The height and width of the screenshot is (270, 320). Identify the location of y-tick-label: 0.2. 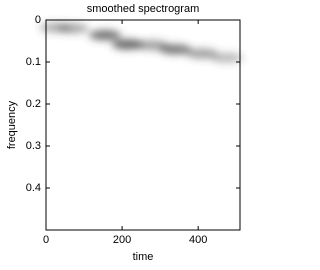
(33, 104).